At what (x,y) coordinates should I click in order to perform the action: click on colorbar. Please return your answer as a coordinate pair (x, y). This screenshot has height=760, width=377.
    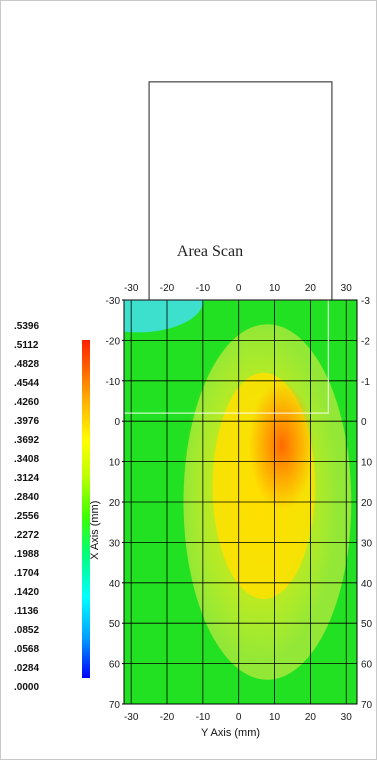
    Looking at the image, I should click on (86, 509).